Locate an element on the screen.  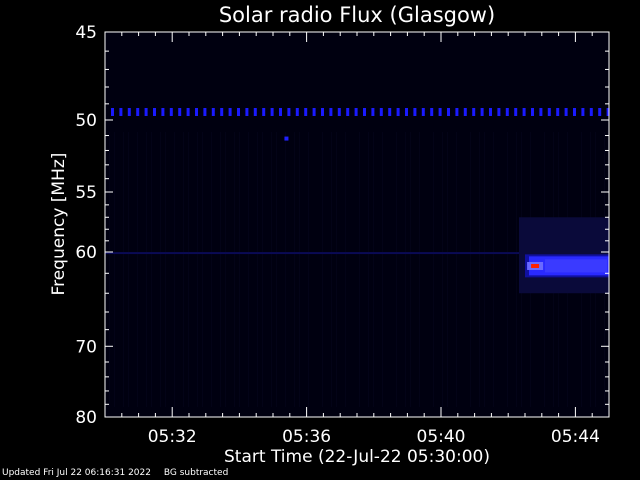
y-tick-label: 70 is located at coordinates (86, 347).